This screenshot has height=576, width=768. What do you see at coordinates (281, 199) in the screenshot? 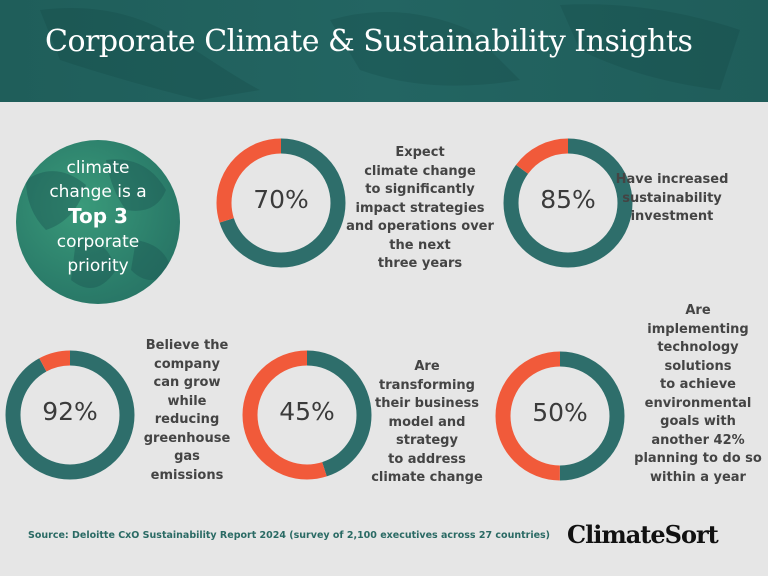
I see `percent-label: 70%` at bounding box center [281, 199].